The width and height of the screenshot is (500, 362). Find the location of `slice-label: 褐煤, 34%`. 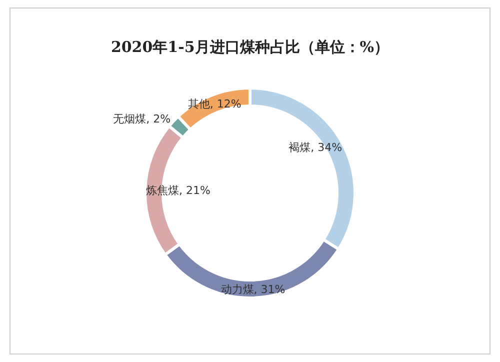

slice-label: 褐煤, 34% is located at coordinates (315, 147).